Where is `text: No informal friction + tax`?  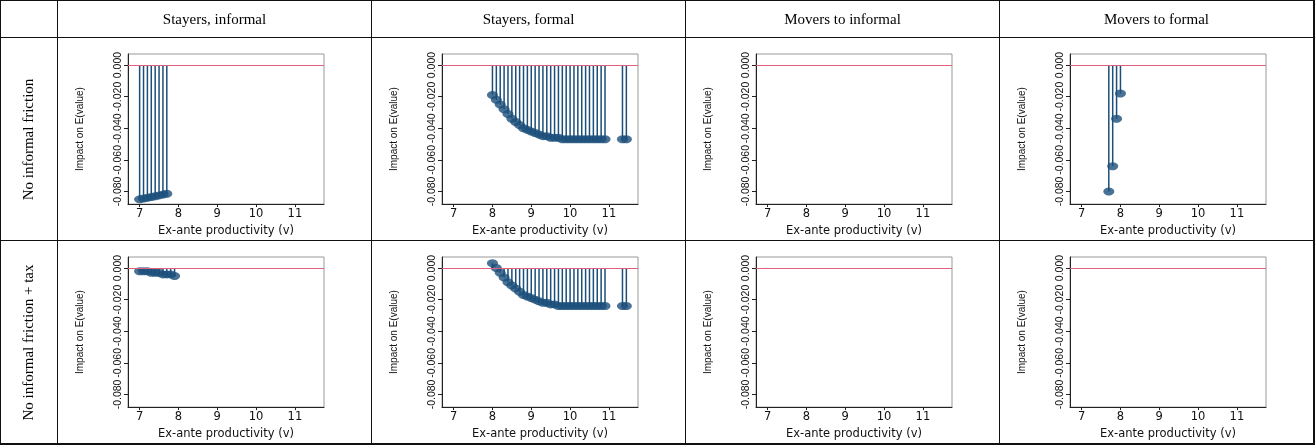 text: No informal friction + tax is located at coordinates (29, 342).